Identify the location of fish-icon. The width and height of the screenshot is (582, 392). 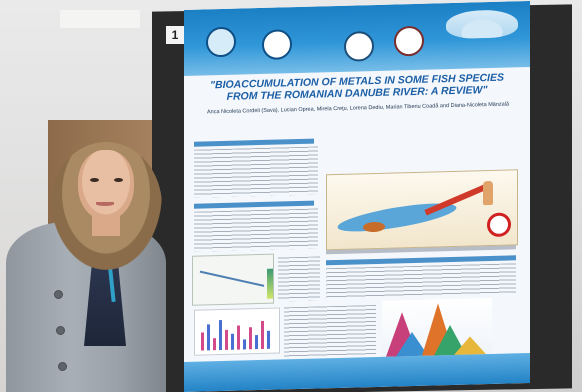
(374, 227).